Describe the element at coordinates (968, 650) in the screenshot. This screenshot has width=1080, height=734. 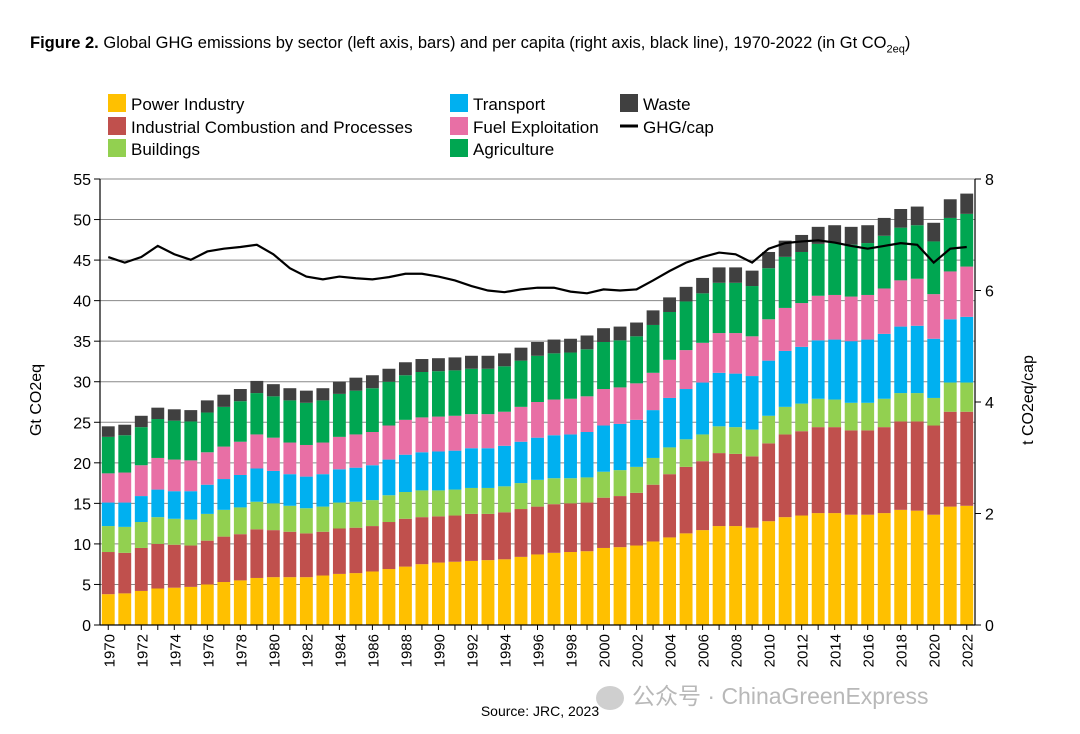
I see `x-tick-label: 2022` at that location.